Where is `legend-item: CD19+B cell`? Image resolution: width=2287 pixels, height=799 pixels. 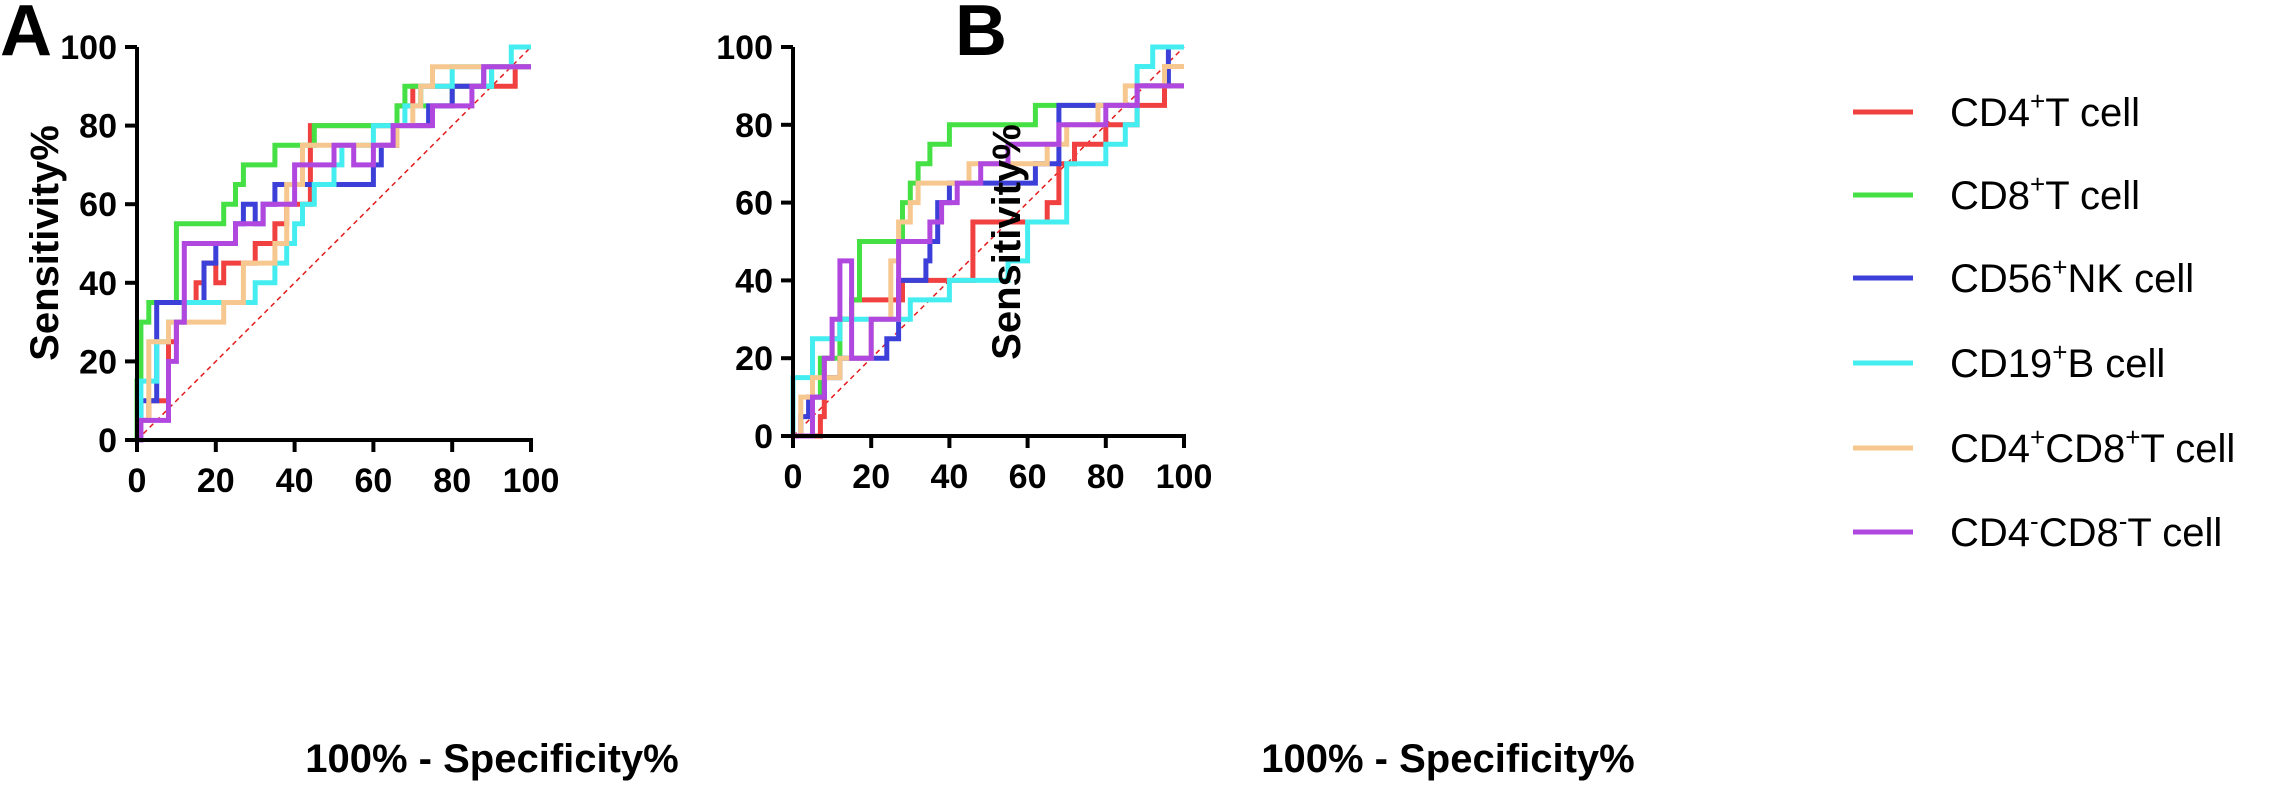
legend-item: CD19+B cell is located at coordinates (2009, 361).